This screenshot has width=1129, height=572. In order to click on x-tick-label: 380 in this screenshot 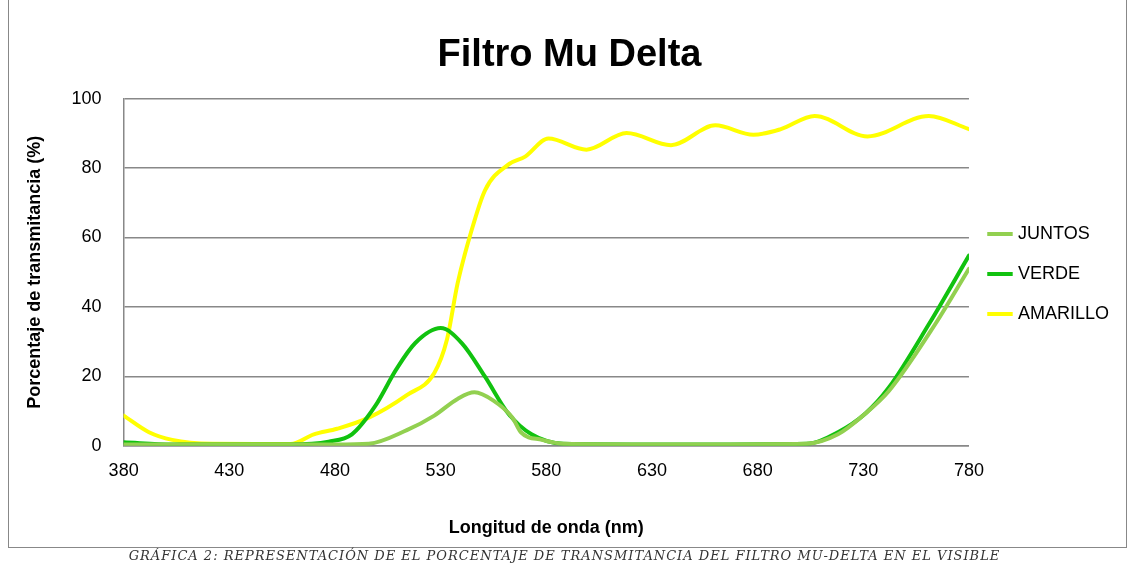, I will do `click(123, 469)`.